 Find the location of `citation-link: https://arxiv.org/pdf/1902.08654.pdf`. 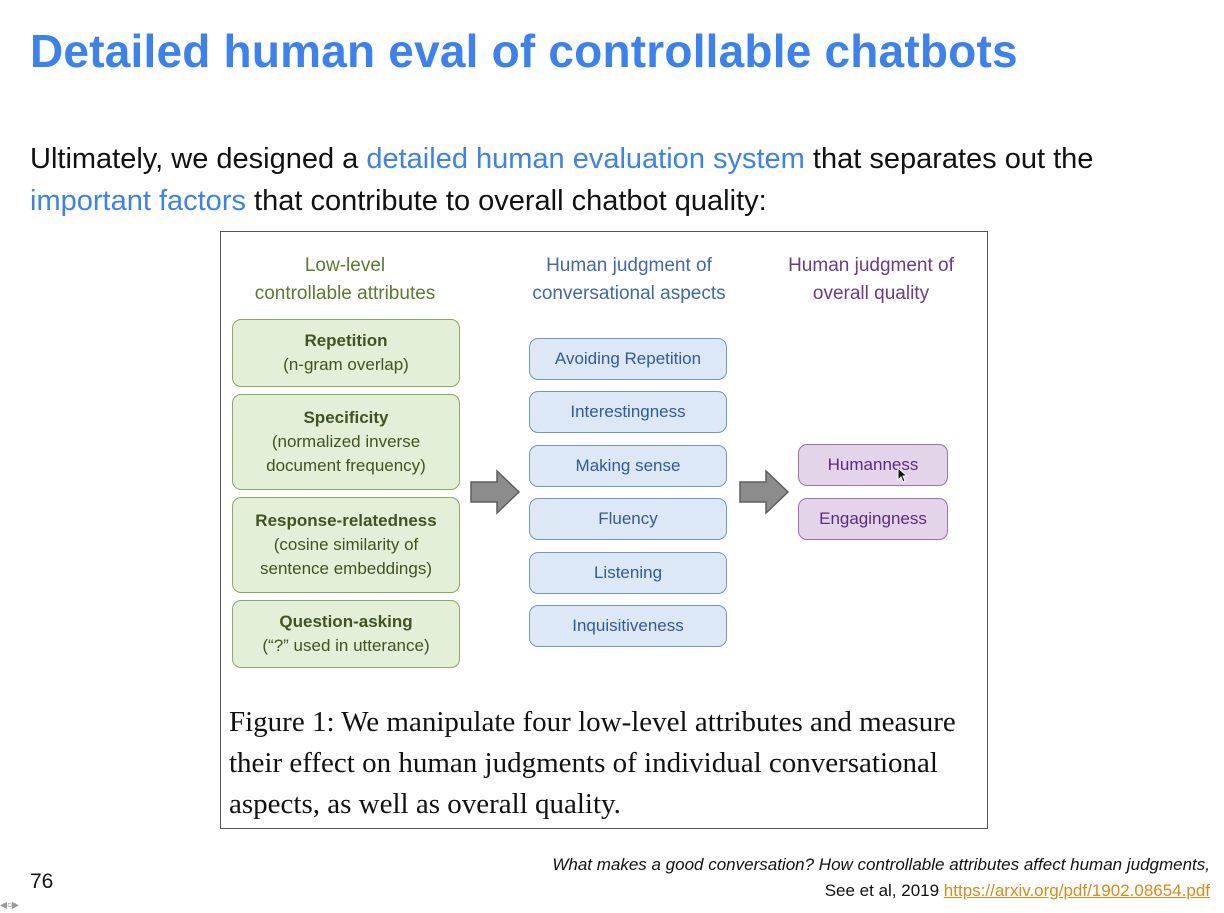

citation-link: https://arxiv.org/pdf/1902.08654.pdf is located at coordinates (1076, 890).